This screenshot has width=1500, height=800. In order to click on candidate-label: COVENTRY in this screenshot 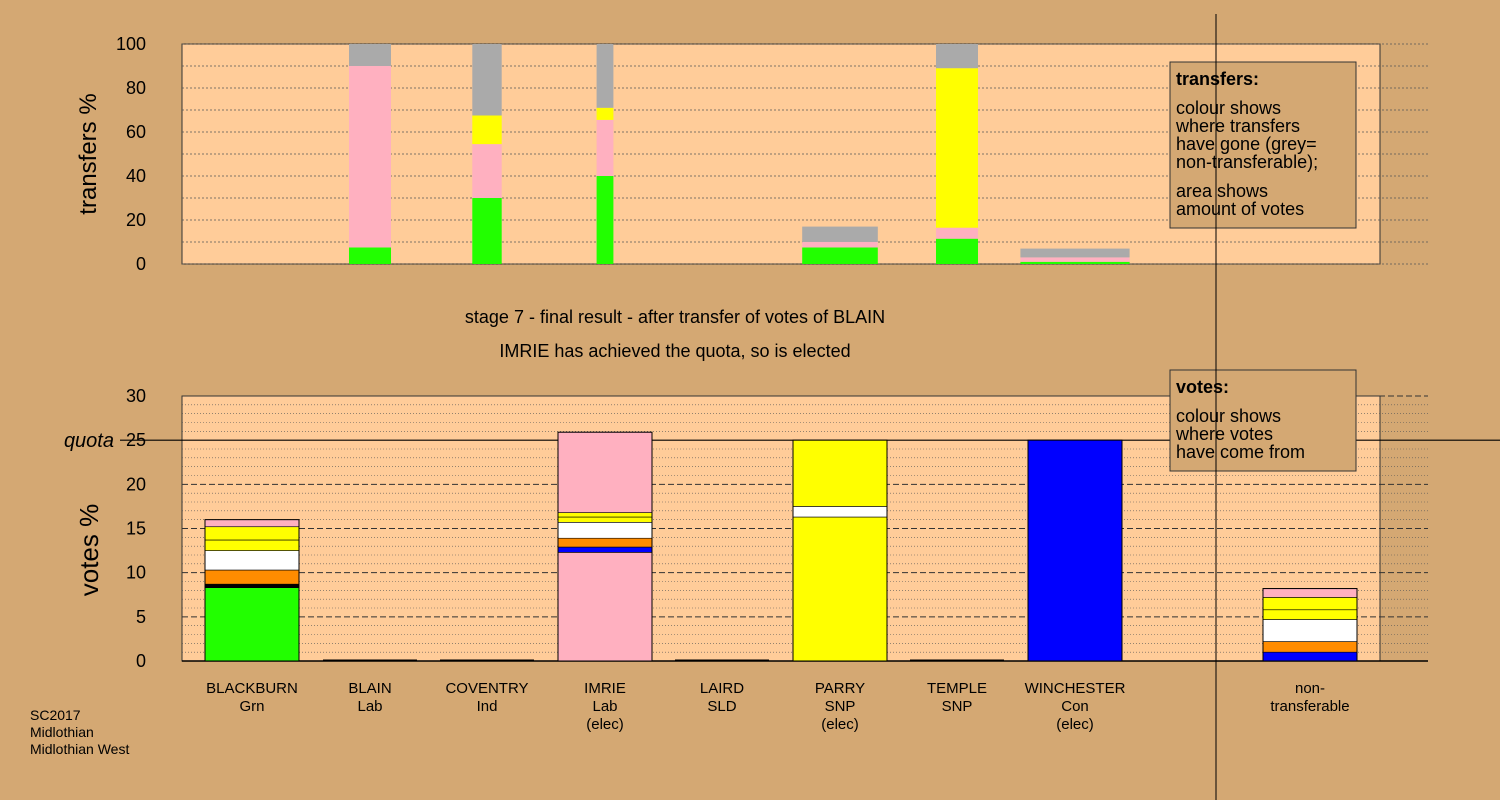, I will do `click(486, 688)`.